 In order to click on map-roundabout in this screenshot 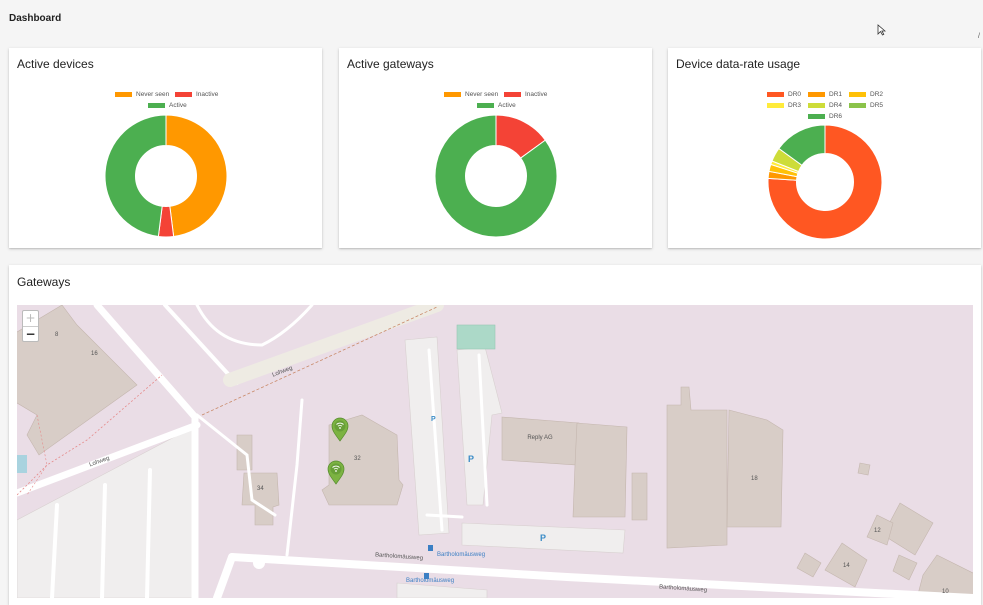, I will do `click(259, 563)`.